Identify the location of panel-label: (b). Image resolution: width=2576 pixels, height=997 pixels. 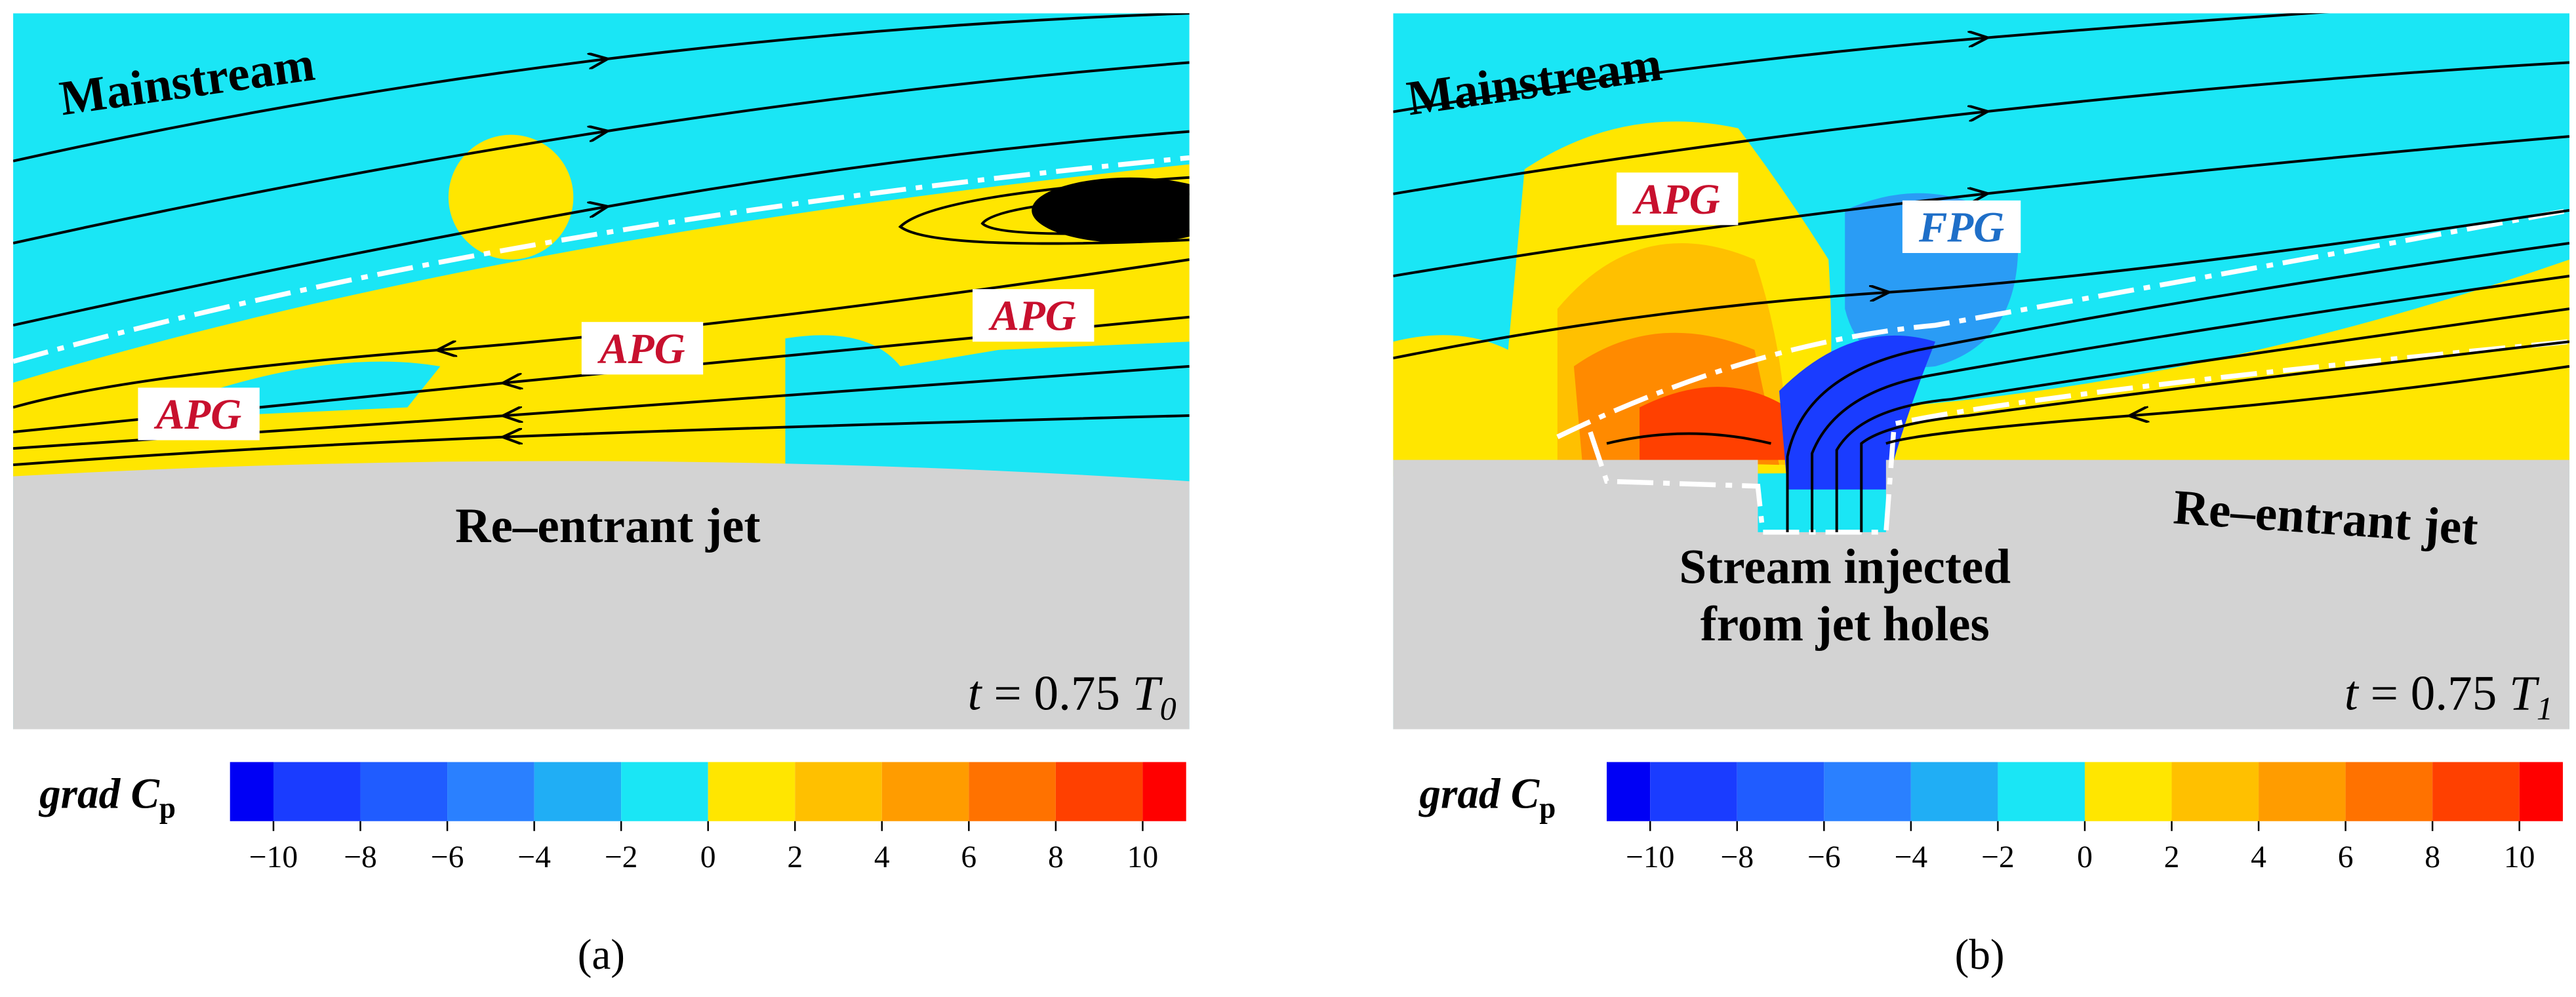
(1980, 955).